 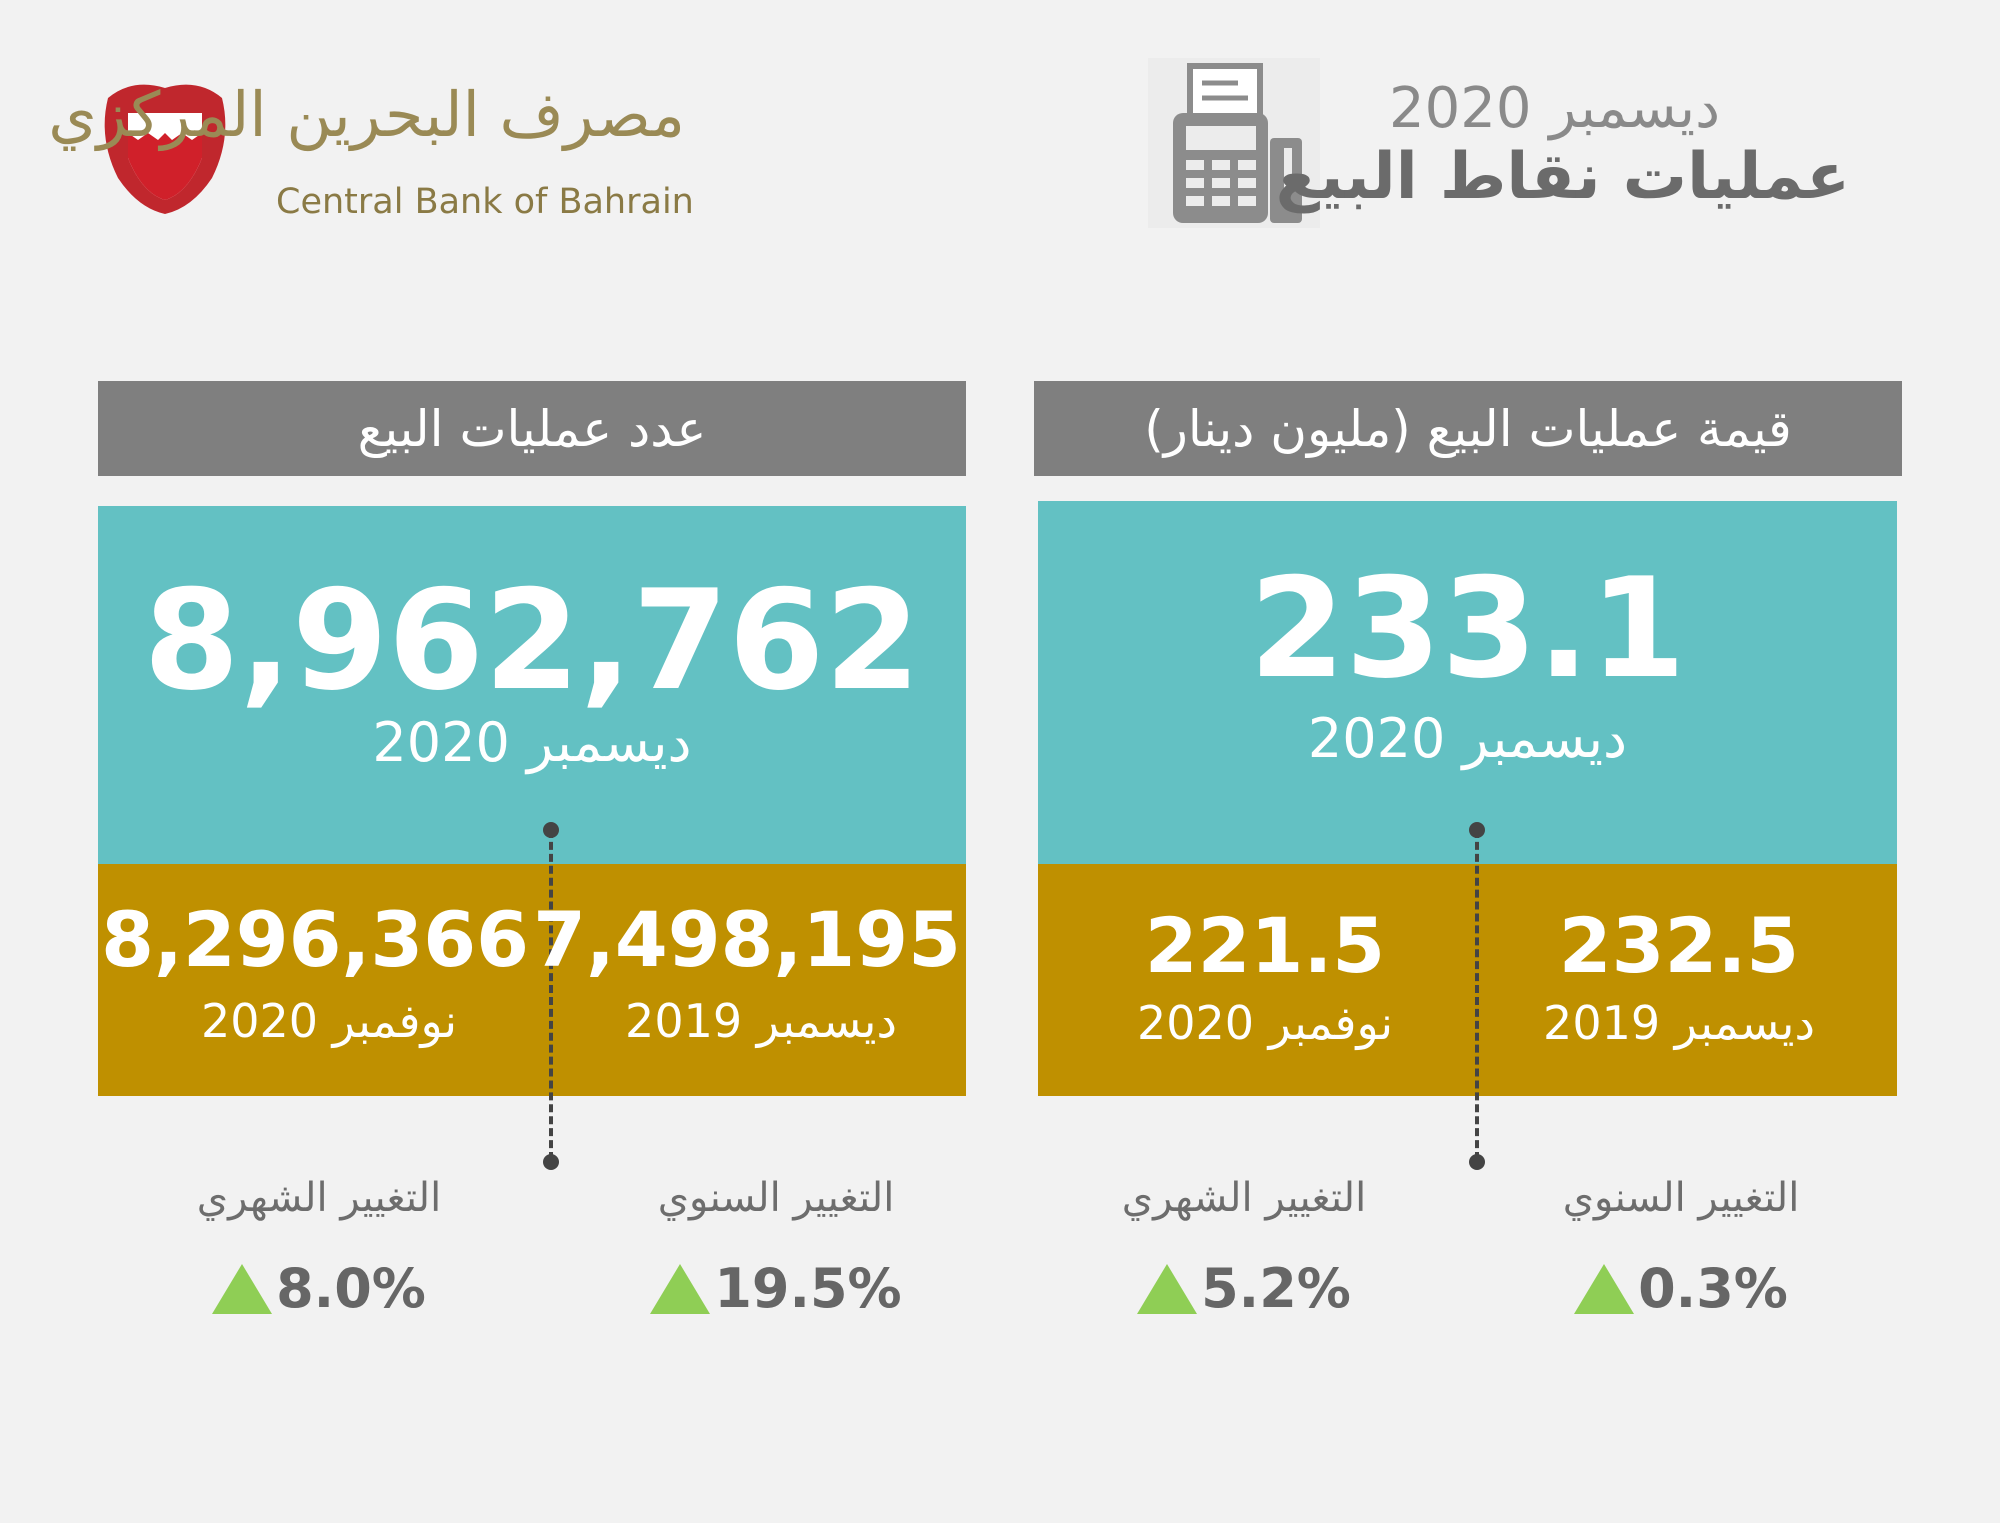 I want to click on change-value: 8.0%, so click(x=351, y=1288).